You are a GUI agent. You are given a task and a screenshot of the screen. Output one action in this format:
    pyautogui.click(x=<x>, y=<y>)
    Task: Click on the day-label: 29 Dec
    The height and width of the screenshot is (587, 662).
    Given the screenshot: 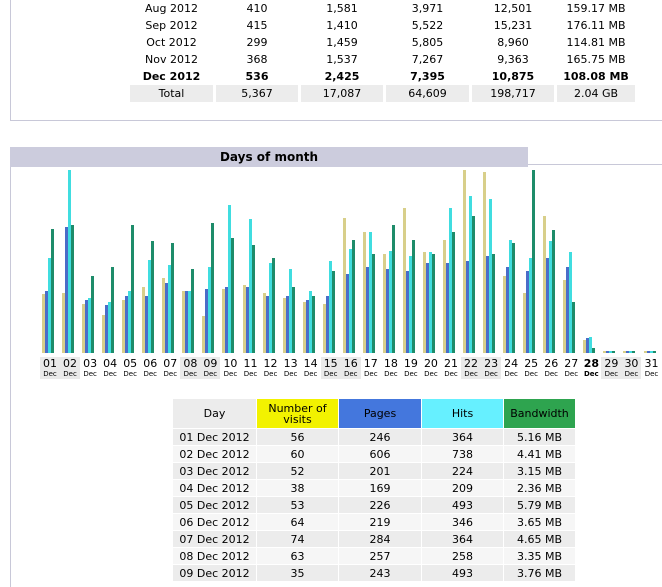 What is the action you would take?
    pyautogui.click(x=611, y=368)
    